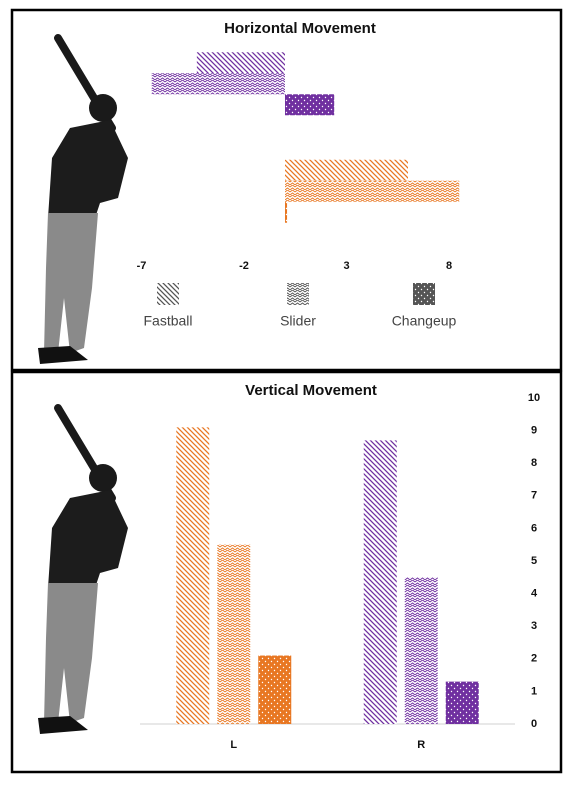  I want to click on x-tick-label: -7, so click(142, 266).